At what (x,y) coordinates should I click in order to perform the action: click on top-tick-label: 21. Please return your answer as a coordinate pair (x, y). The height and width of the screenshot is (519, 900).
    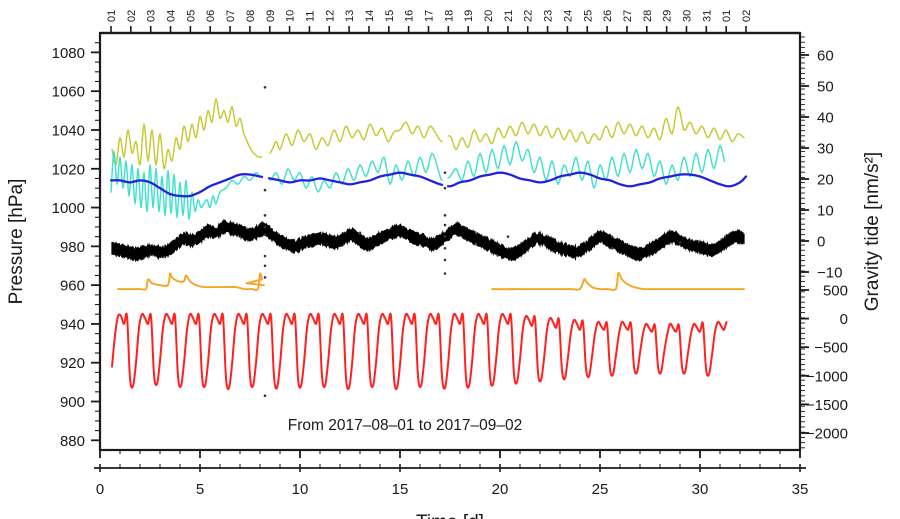
    Looking at the image, I should click on (509, 16).